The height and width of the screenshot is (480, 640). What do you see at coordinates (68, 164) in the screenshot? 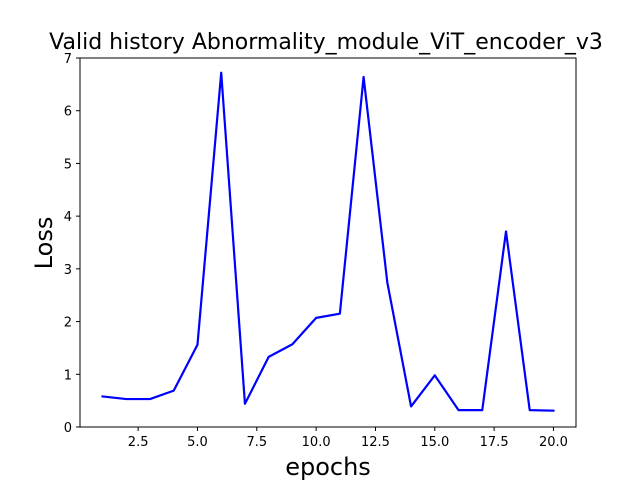
I see `y-tick-label: 5` at bounding box center [68, 164].